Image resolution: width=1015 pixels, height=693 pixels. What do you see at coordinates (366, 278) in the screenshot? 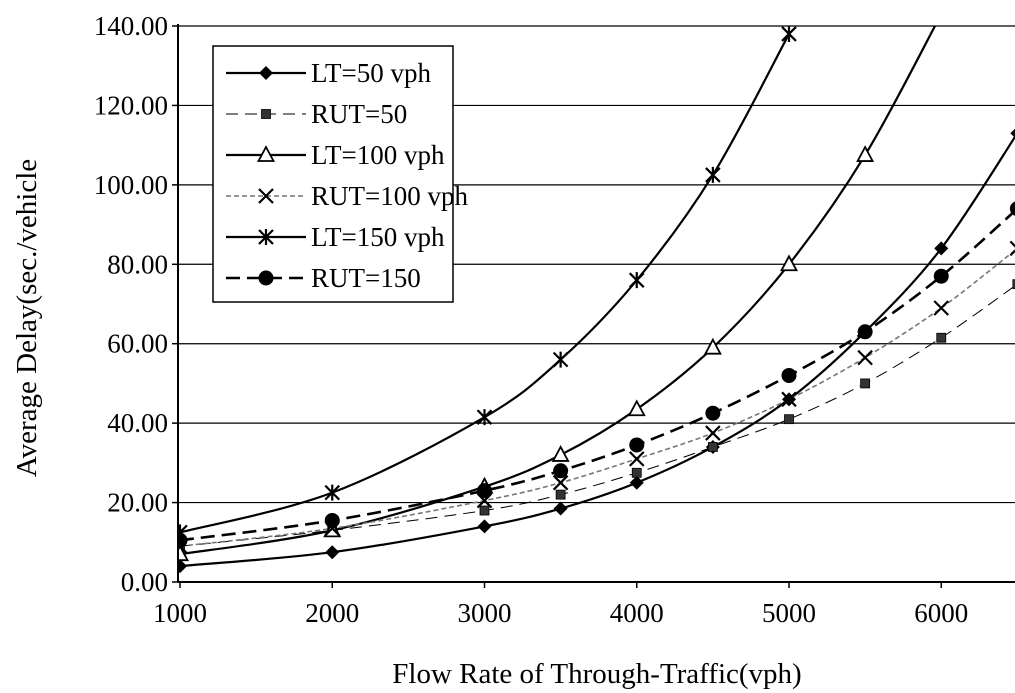
I see `legend-label-5: RUT=150` at bounding box center [366, 278].